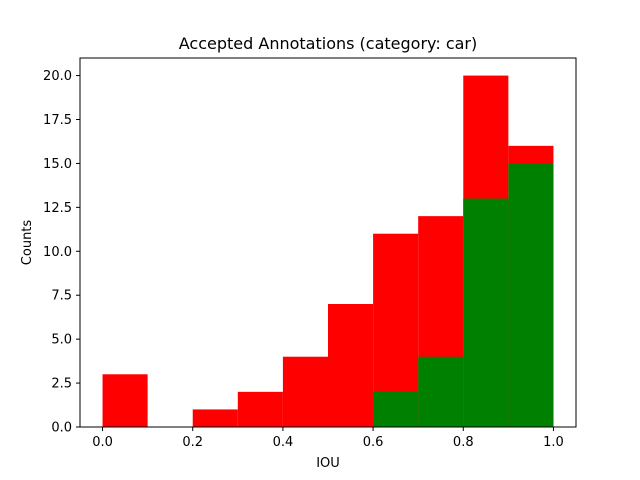  I want to click on x-axis-label: IOU, so click(328, 463).